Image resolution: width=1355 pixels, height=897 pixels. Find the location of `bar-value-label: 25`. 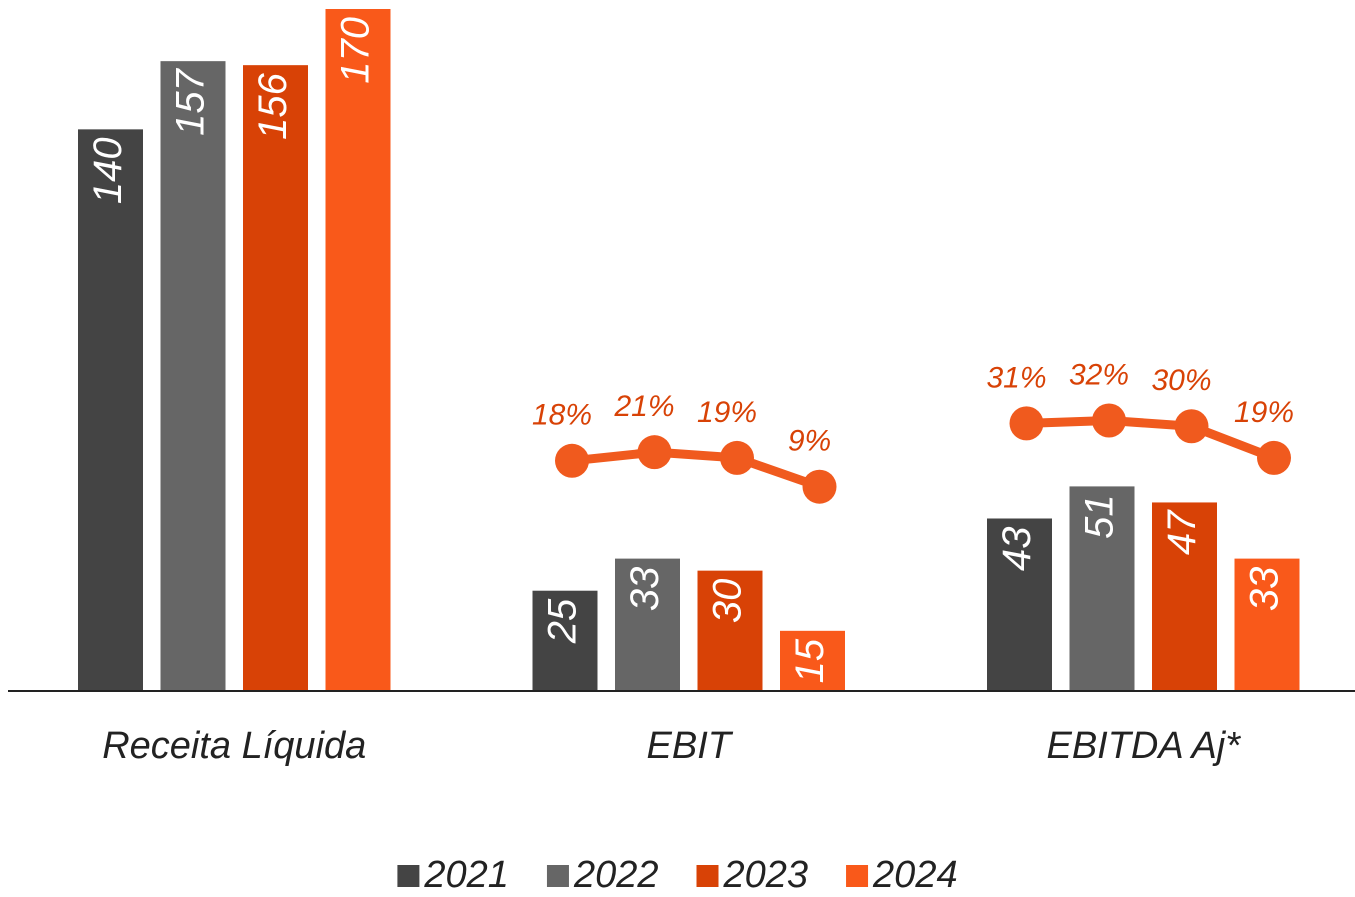

bar-value-label: 25 is located at coordinates (563, 621).